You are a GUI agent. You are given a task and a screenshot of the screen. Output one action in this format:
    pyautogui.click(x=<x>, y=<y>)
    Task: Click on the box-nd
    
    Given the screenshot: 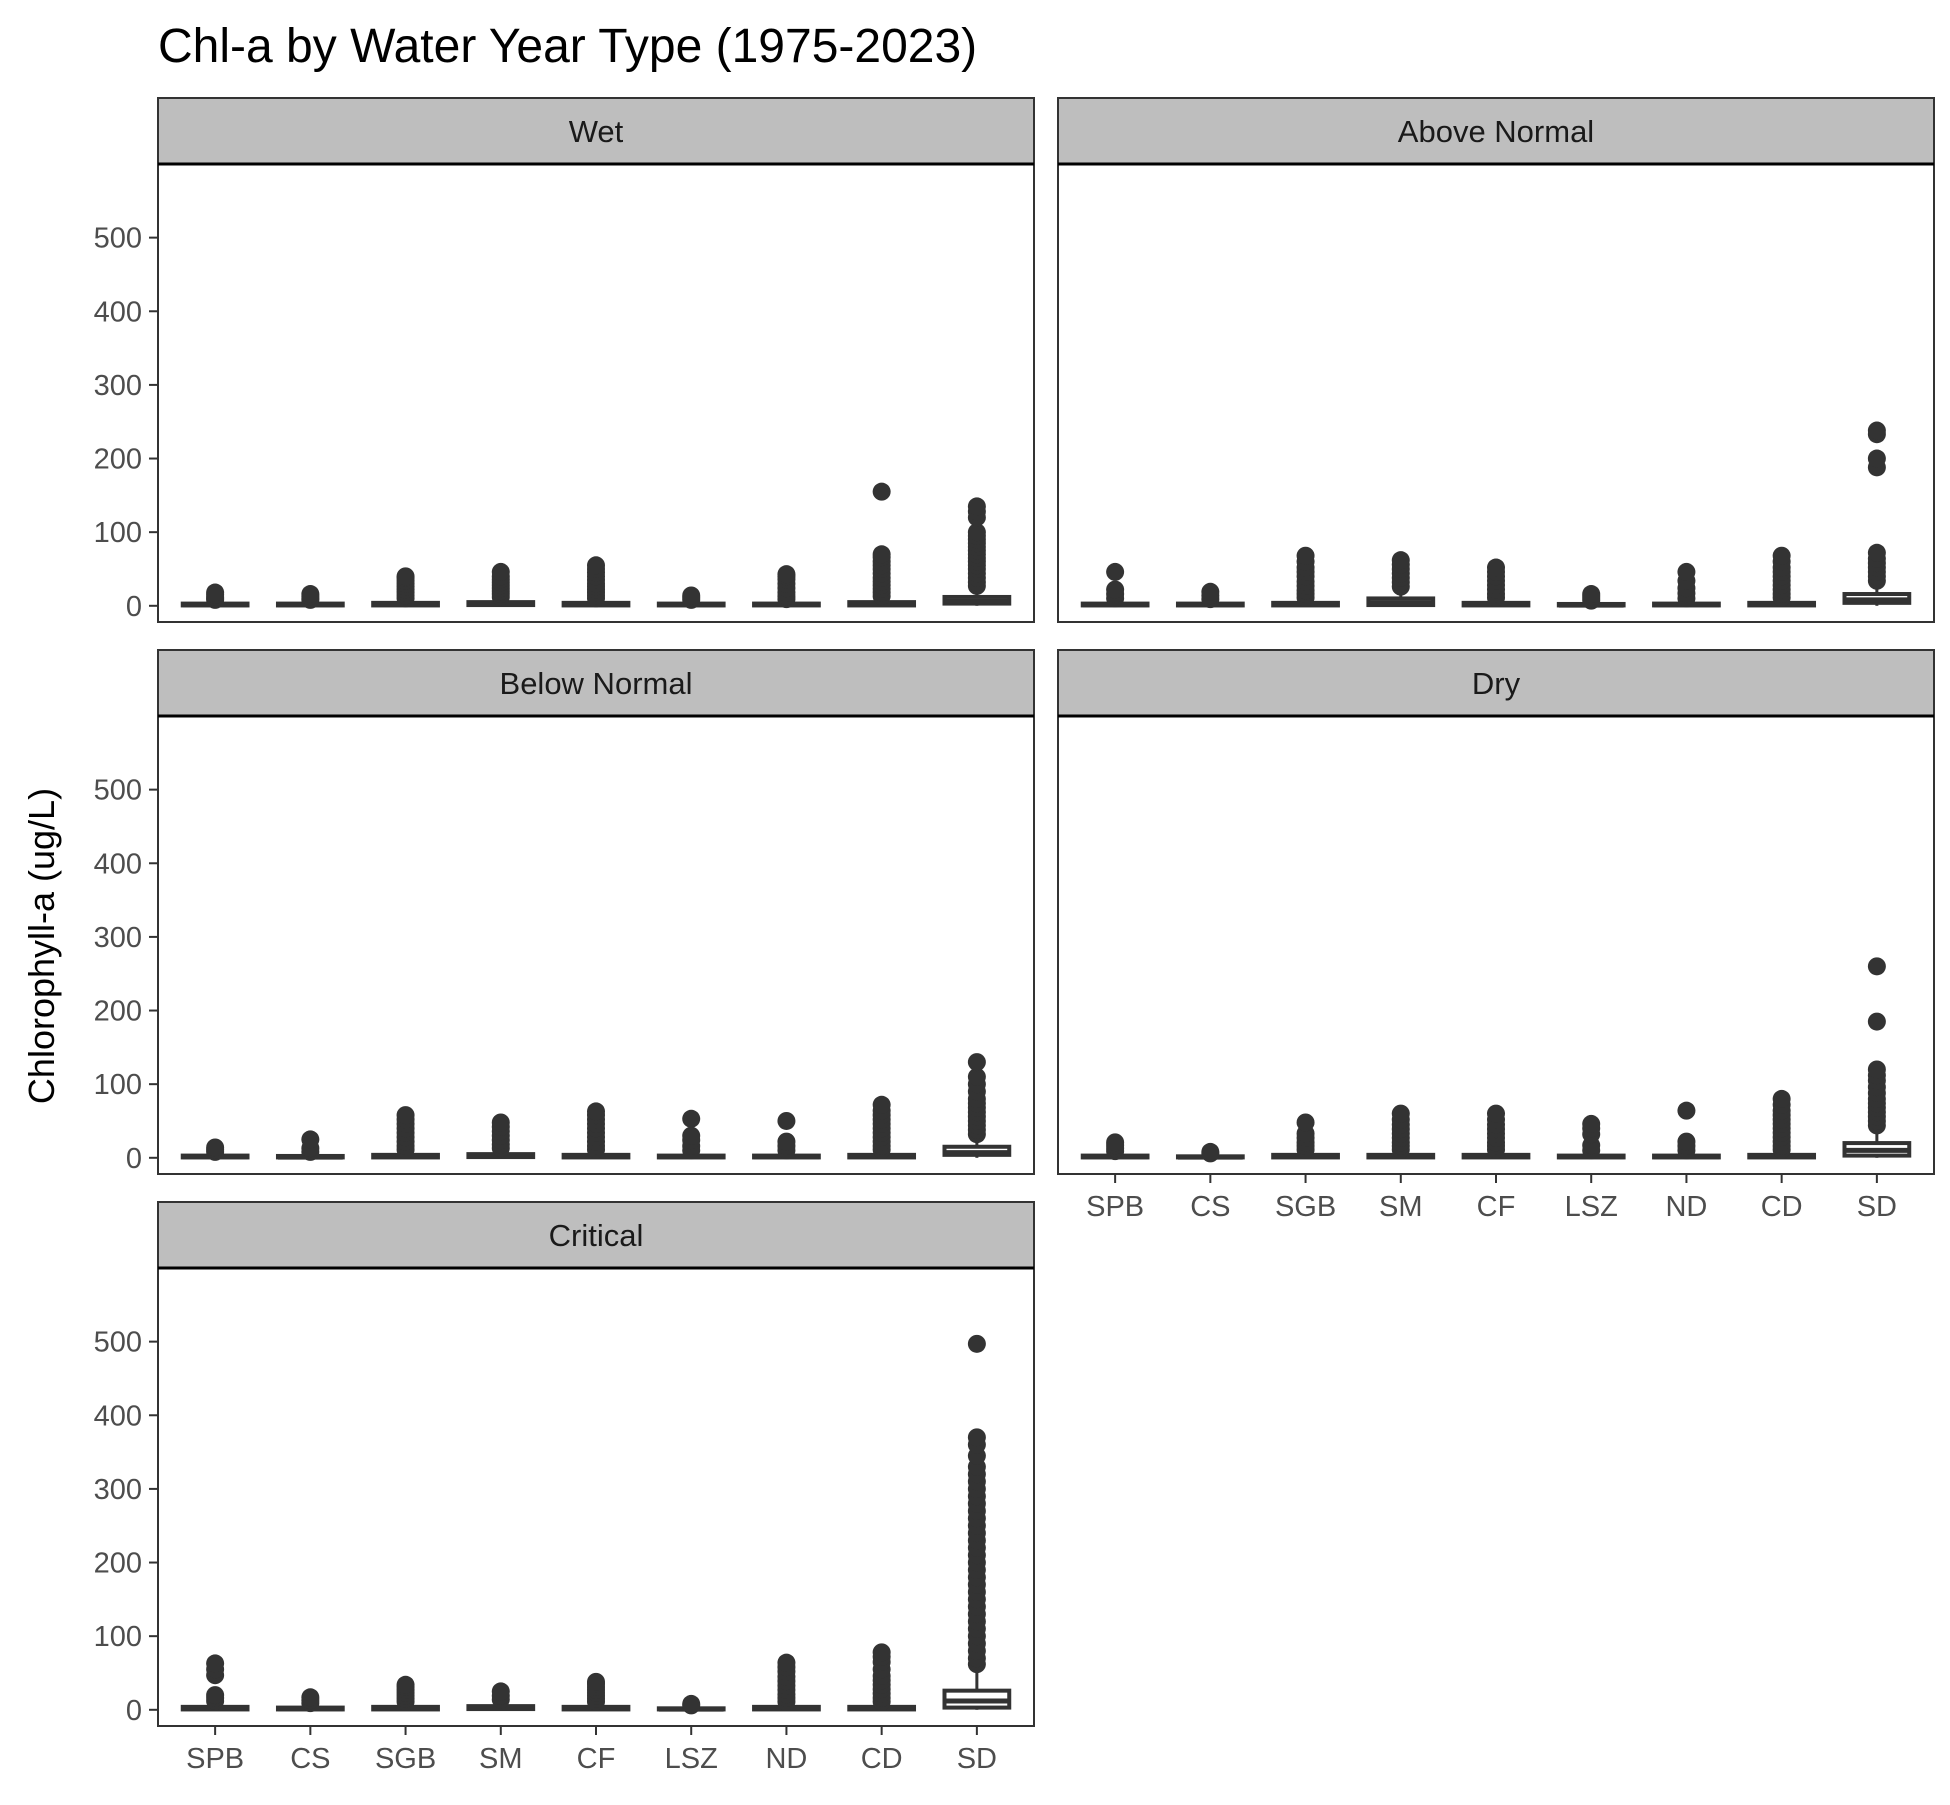 What is the action you would take?
    pyautogui.click(x=1686, y=585)
    